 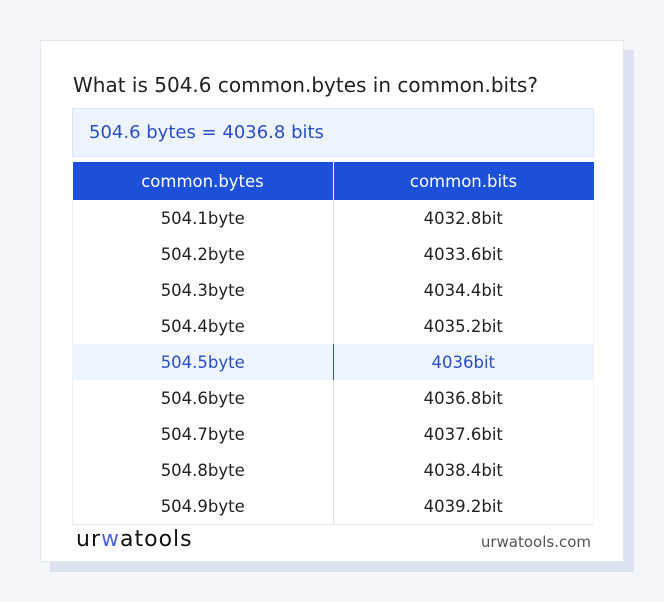 What do you see at coordinates (202, 326) in the screenshot?
I see `bytes-cell: 504.4byte` at bounding box center [202, 326].